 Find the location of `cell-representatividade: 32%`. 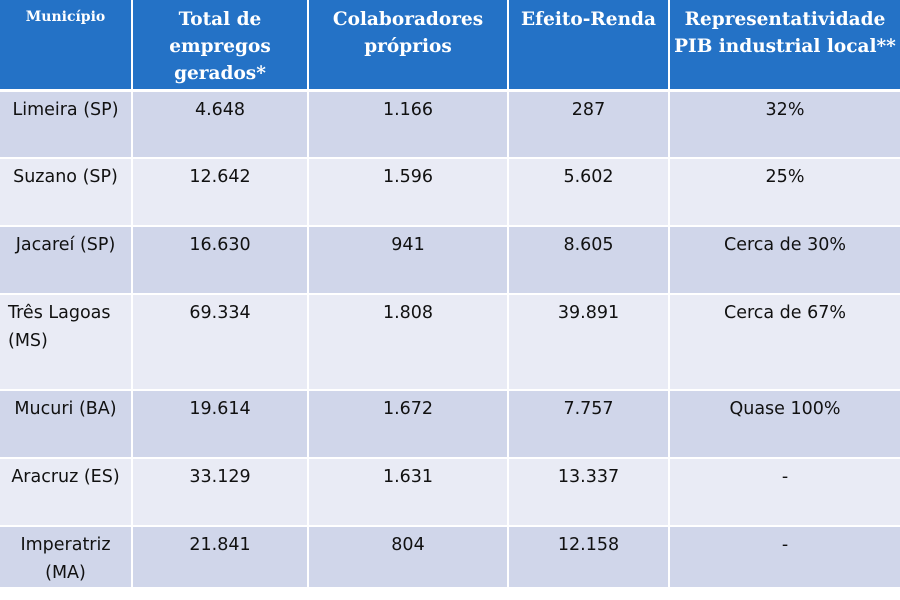

cell-representatividade: 32% is located at coordinates (784, 124).